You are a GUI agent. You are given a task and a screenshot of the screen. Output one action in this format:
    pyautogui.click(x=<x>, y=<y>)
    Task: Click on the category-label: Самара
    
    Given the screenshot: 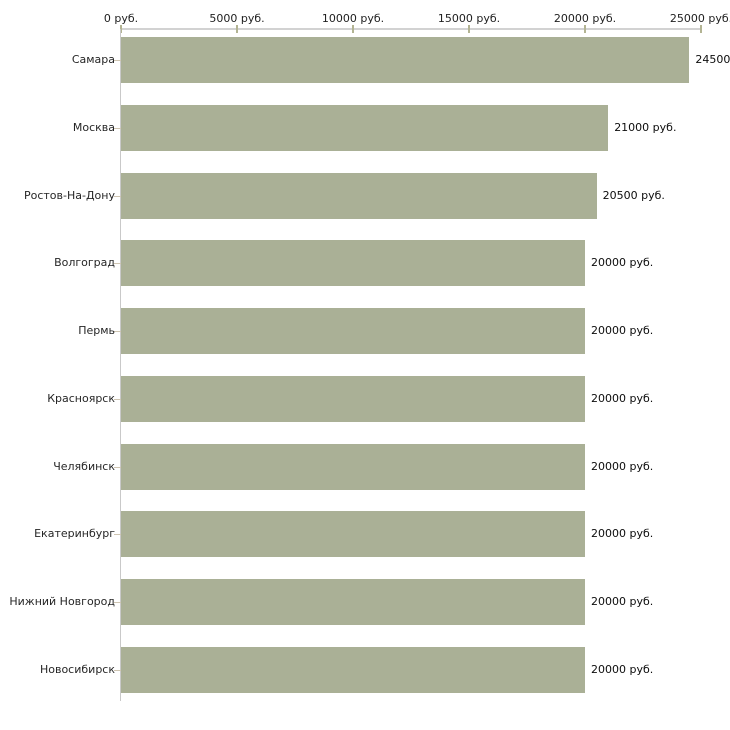 What is the action you would take?
    pyautogui.click(x=93, y=60)
    